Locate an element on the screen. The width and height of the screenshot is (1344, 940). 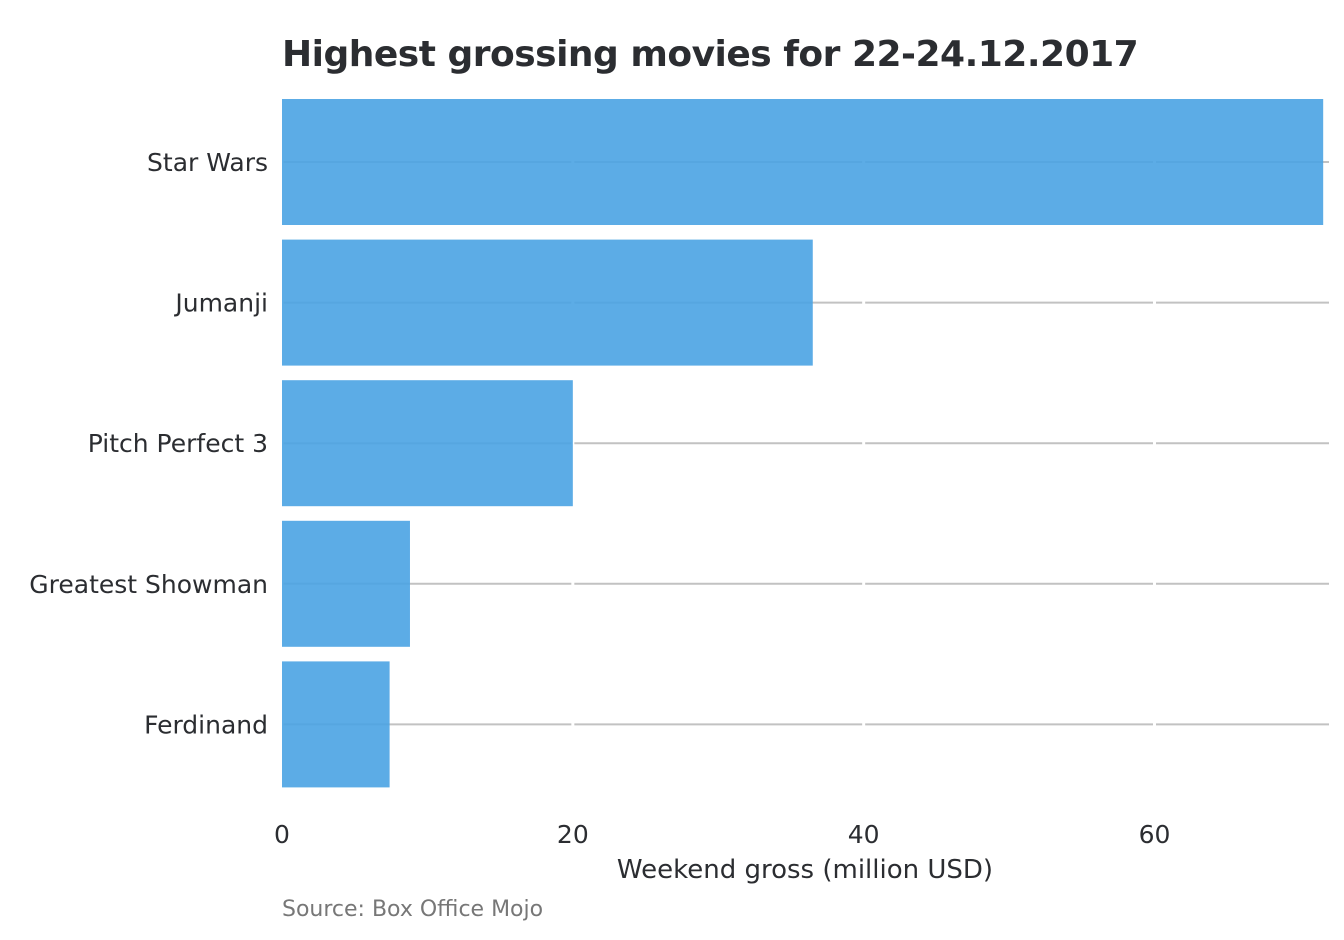
bar-star-wars is located at coordinates (803, 162).